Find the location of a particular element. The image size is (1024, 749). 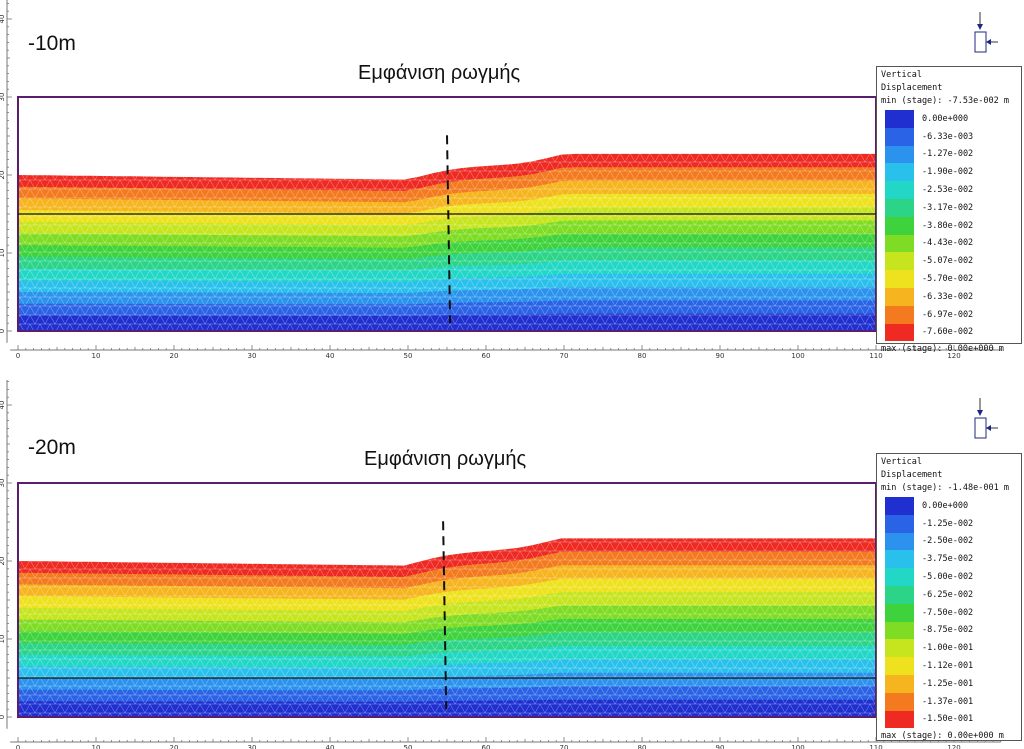

legend-value: -3.80e-002 is located at coordinates (948, 225).